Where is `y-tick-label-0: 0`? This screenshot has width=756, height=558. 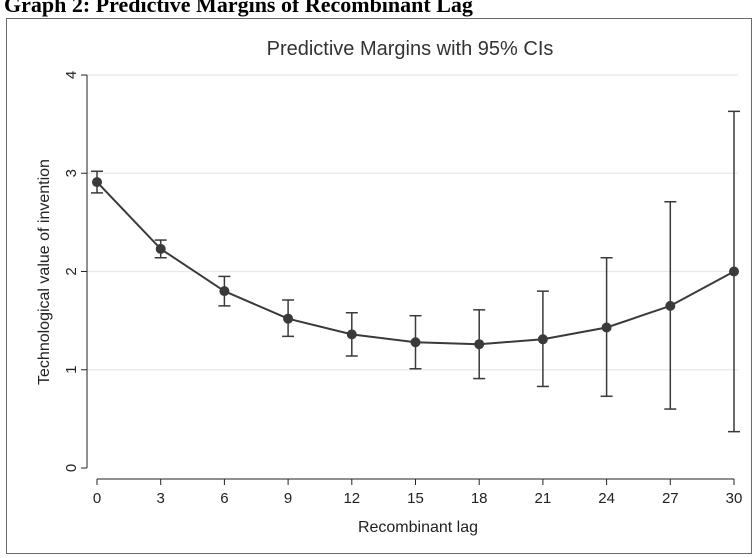 y-tick-label-0: 0 is located at coordinates (71, 468).